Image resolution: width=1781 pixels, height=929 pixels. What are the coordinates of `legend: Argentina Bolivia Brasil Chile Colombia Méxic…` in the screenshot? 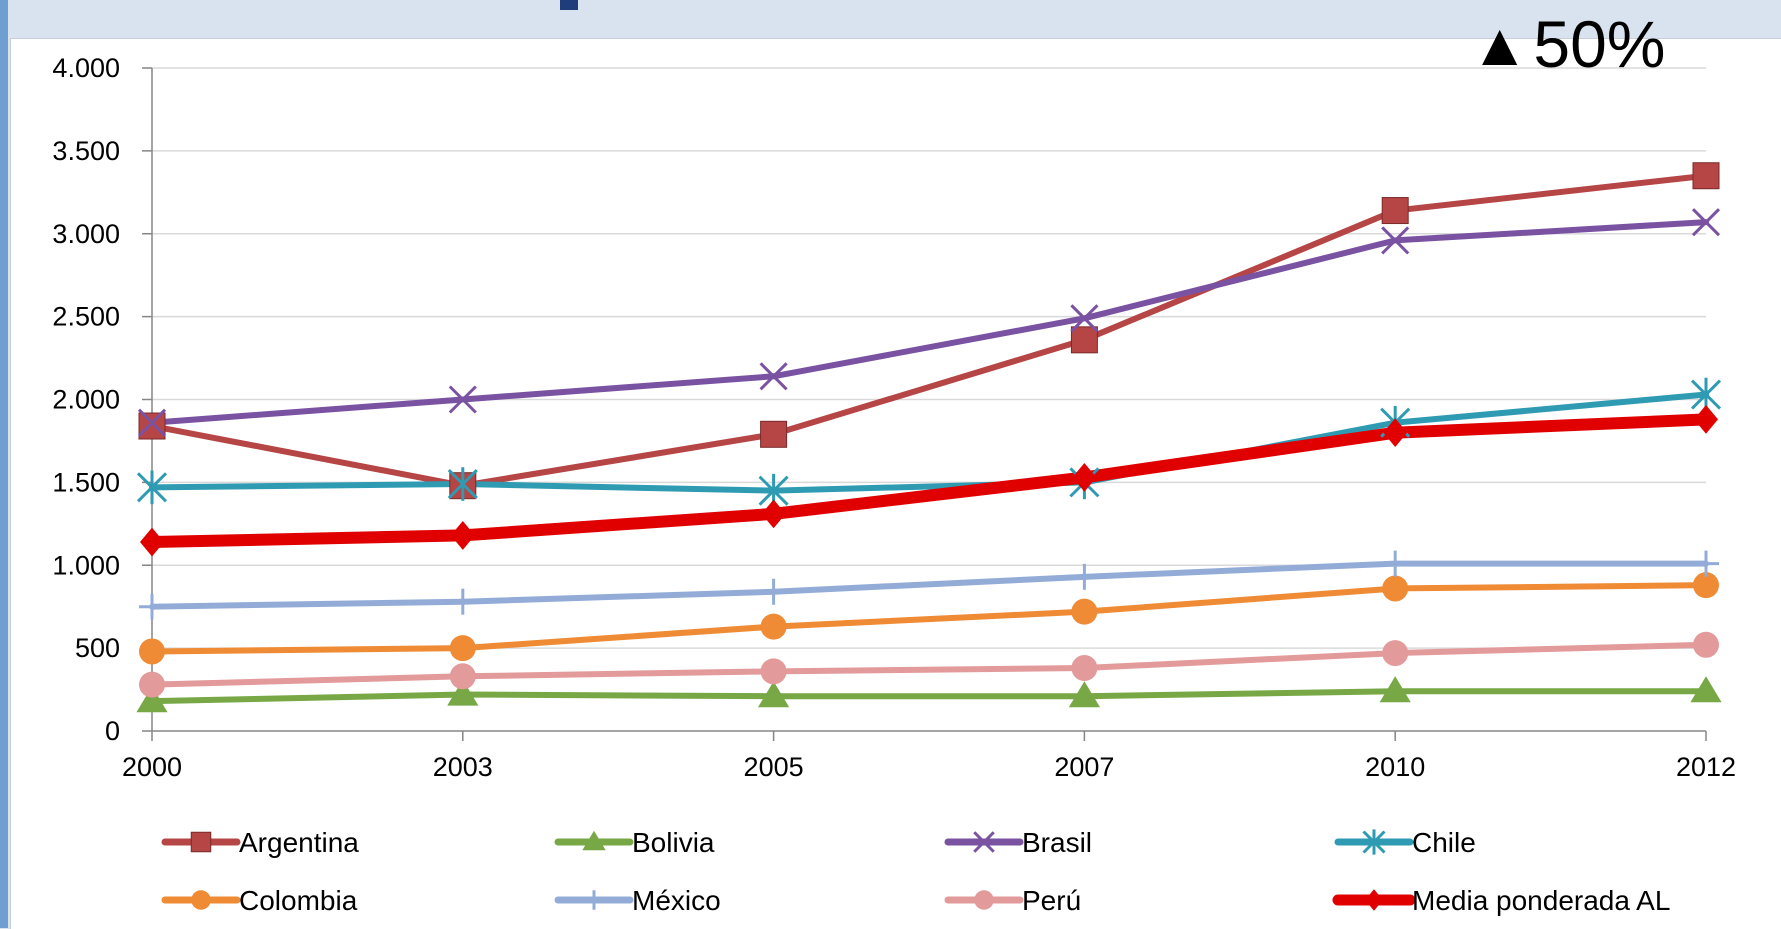 It's located at (917, 871).